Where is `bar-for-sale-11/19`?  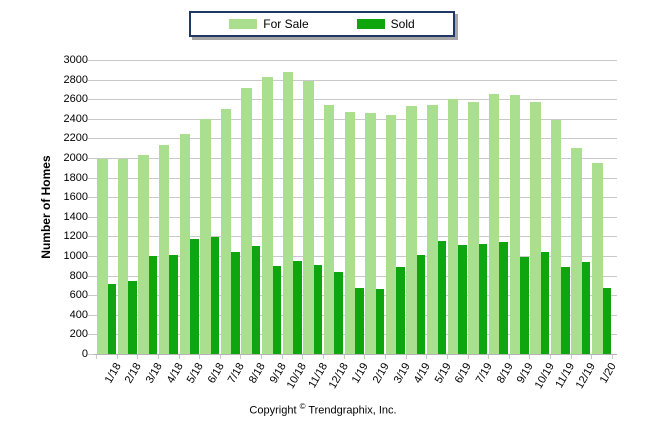 bar-for-sale-11/19 is located at coordinates (556, 236).